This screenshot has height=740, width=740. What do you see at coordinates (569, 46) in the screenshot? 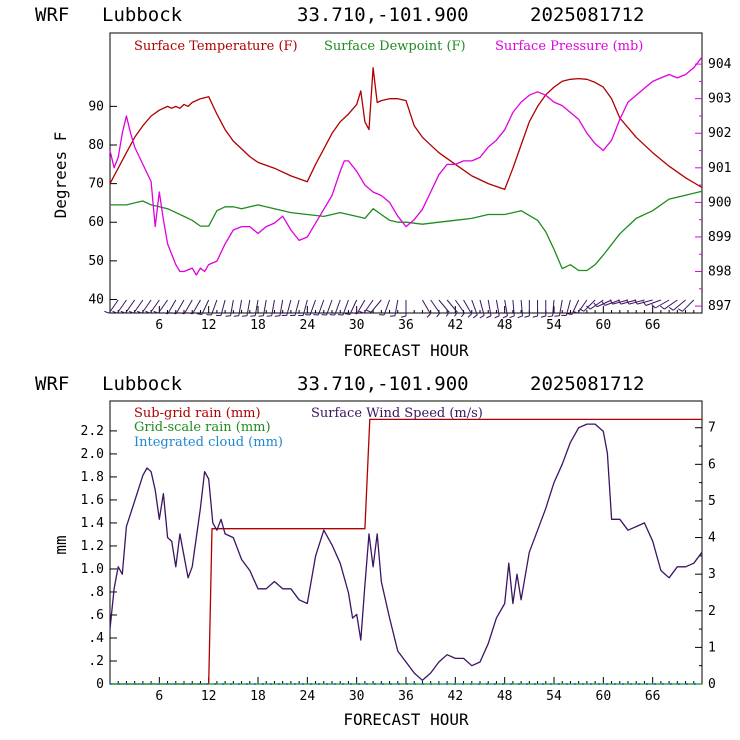
I see `panel1-legend-pressure: Surface Pressure (mb)` at bounding box center [569, 46].